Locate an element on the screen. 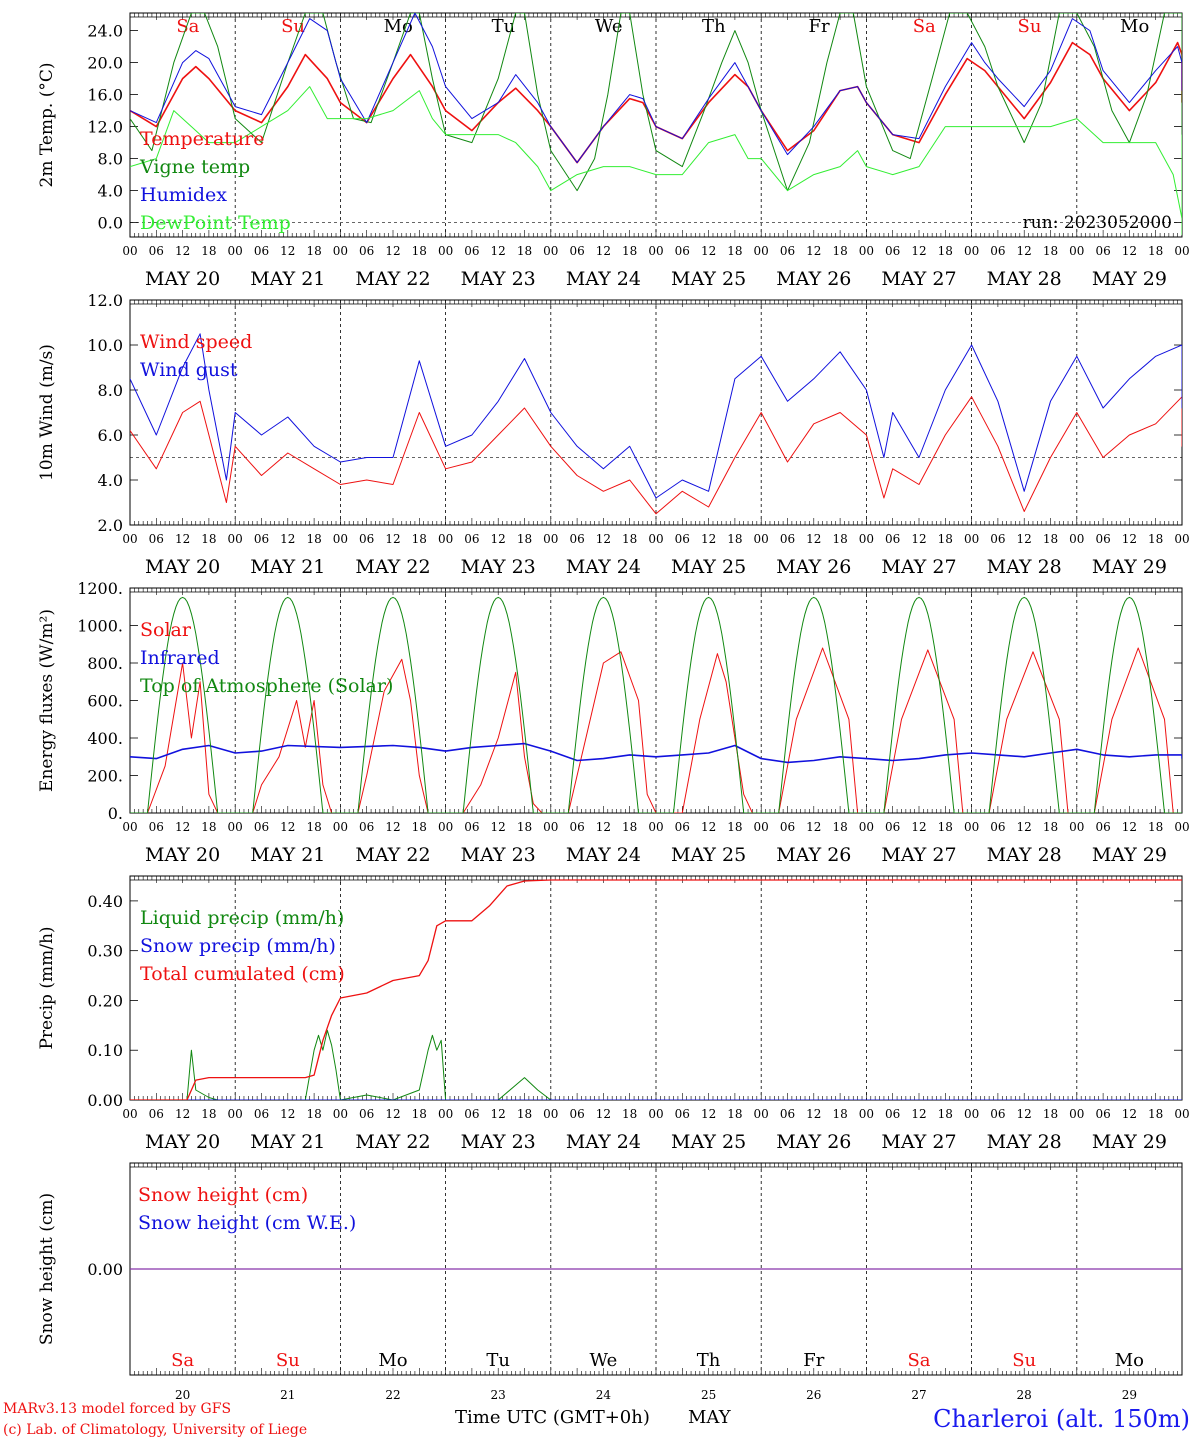  legend-entry: Infrared is located at coordinates (180, 658).